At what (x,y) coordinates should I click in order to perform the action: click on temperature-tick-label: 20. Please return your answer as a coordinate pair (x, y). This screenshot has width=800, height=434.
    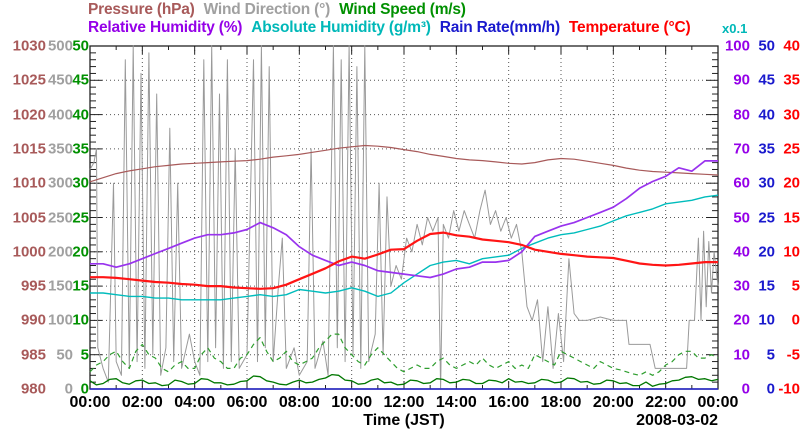
    Looking at the image, I should click on (791, 183).